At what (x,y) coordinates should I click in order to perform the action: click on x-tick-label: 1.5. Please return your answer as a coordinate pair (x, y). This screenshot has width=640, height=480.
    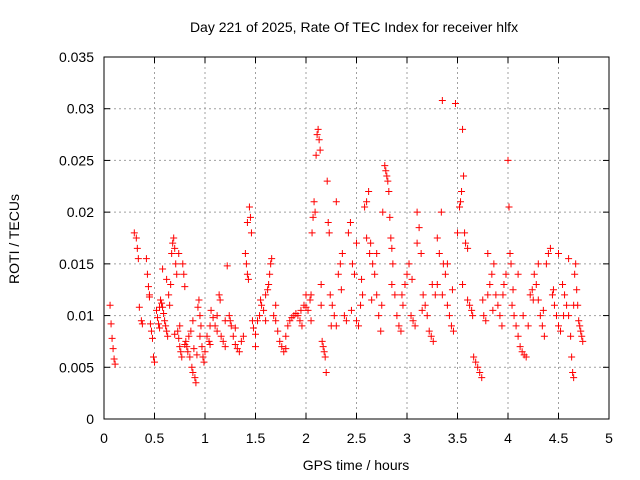
    Looking at the image, I should click on (256, 438).